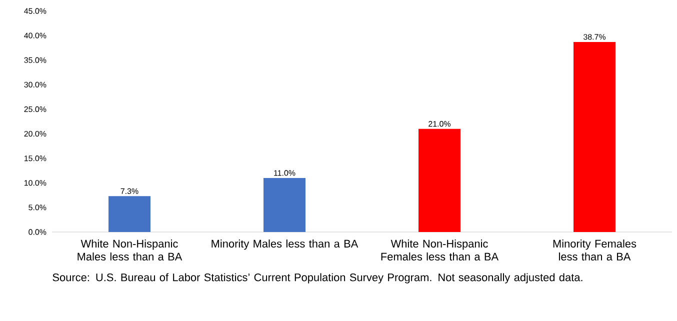 This screenshot has height=321, width=677. What do you see at coordinates (594, 250) in the screenshot?
I see `x-tick-label: Minority Females less than a BA` at bounding box center [594, 250].